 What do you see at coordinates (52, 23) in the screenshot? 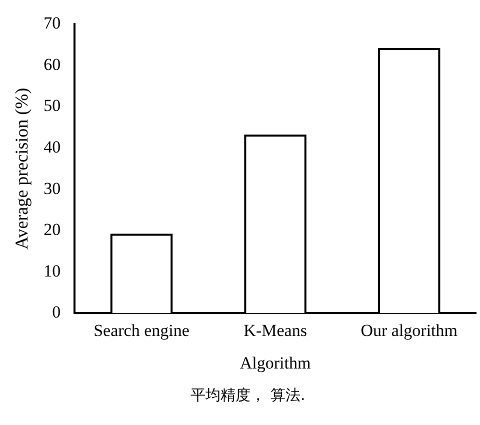
I see `y-tick-label: 70` at bounding box center [52, 23].